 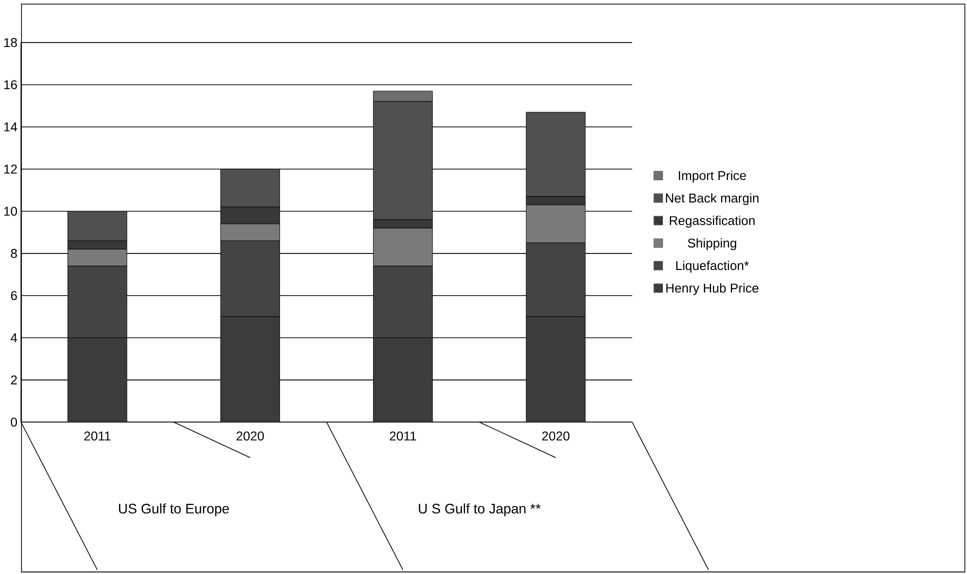 I want to click on y-tick-label: 8, so click(x=13, y=253).